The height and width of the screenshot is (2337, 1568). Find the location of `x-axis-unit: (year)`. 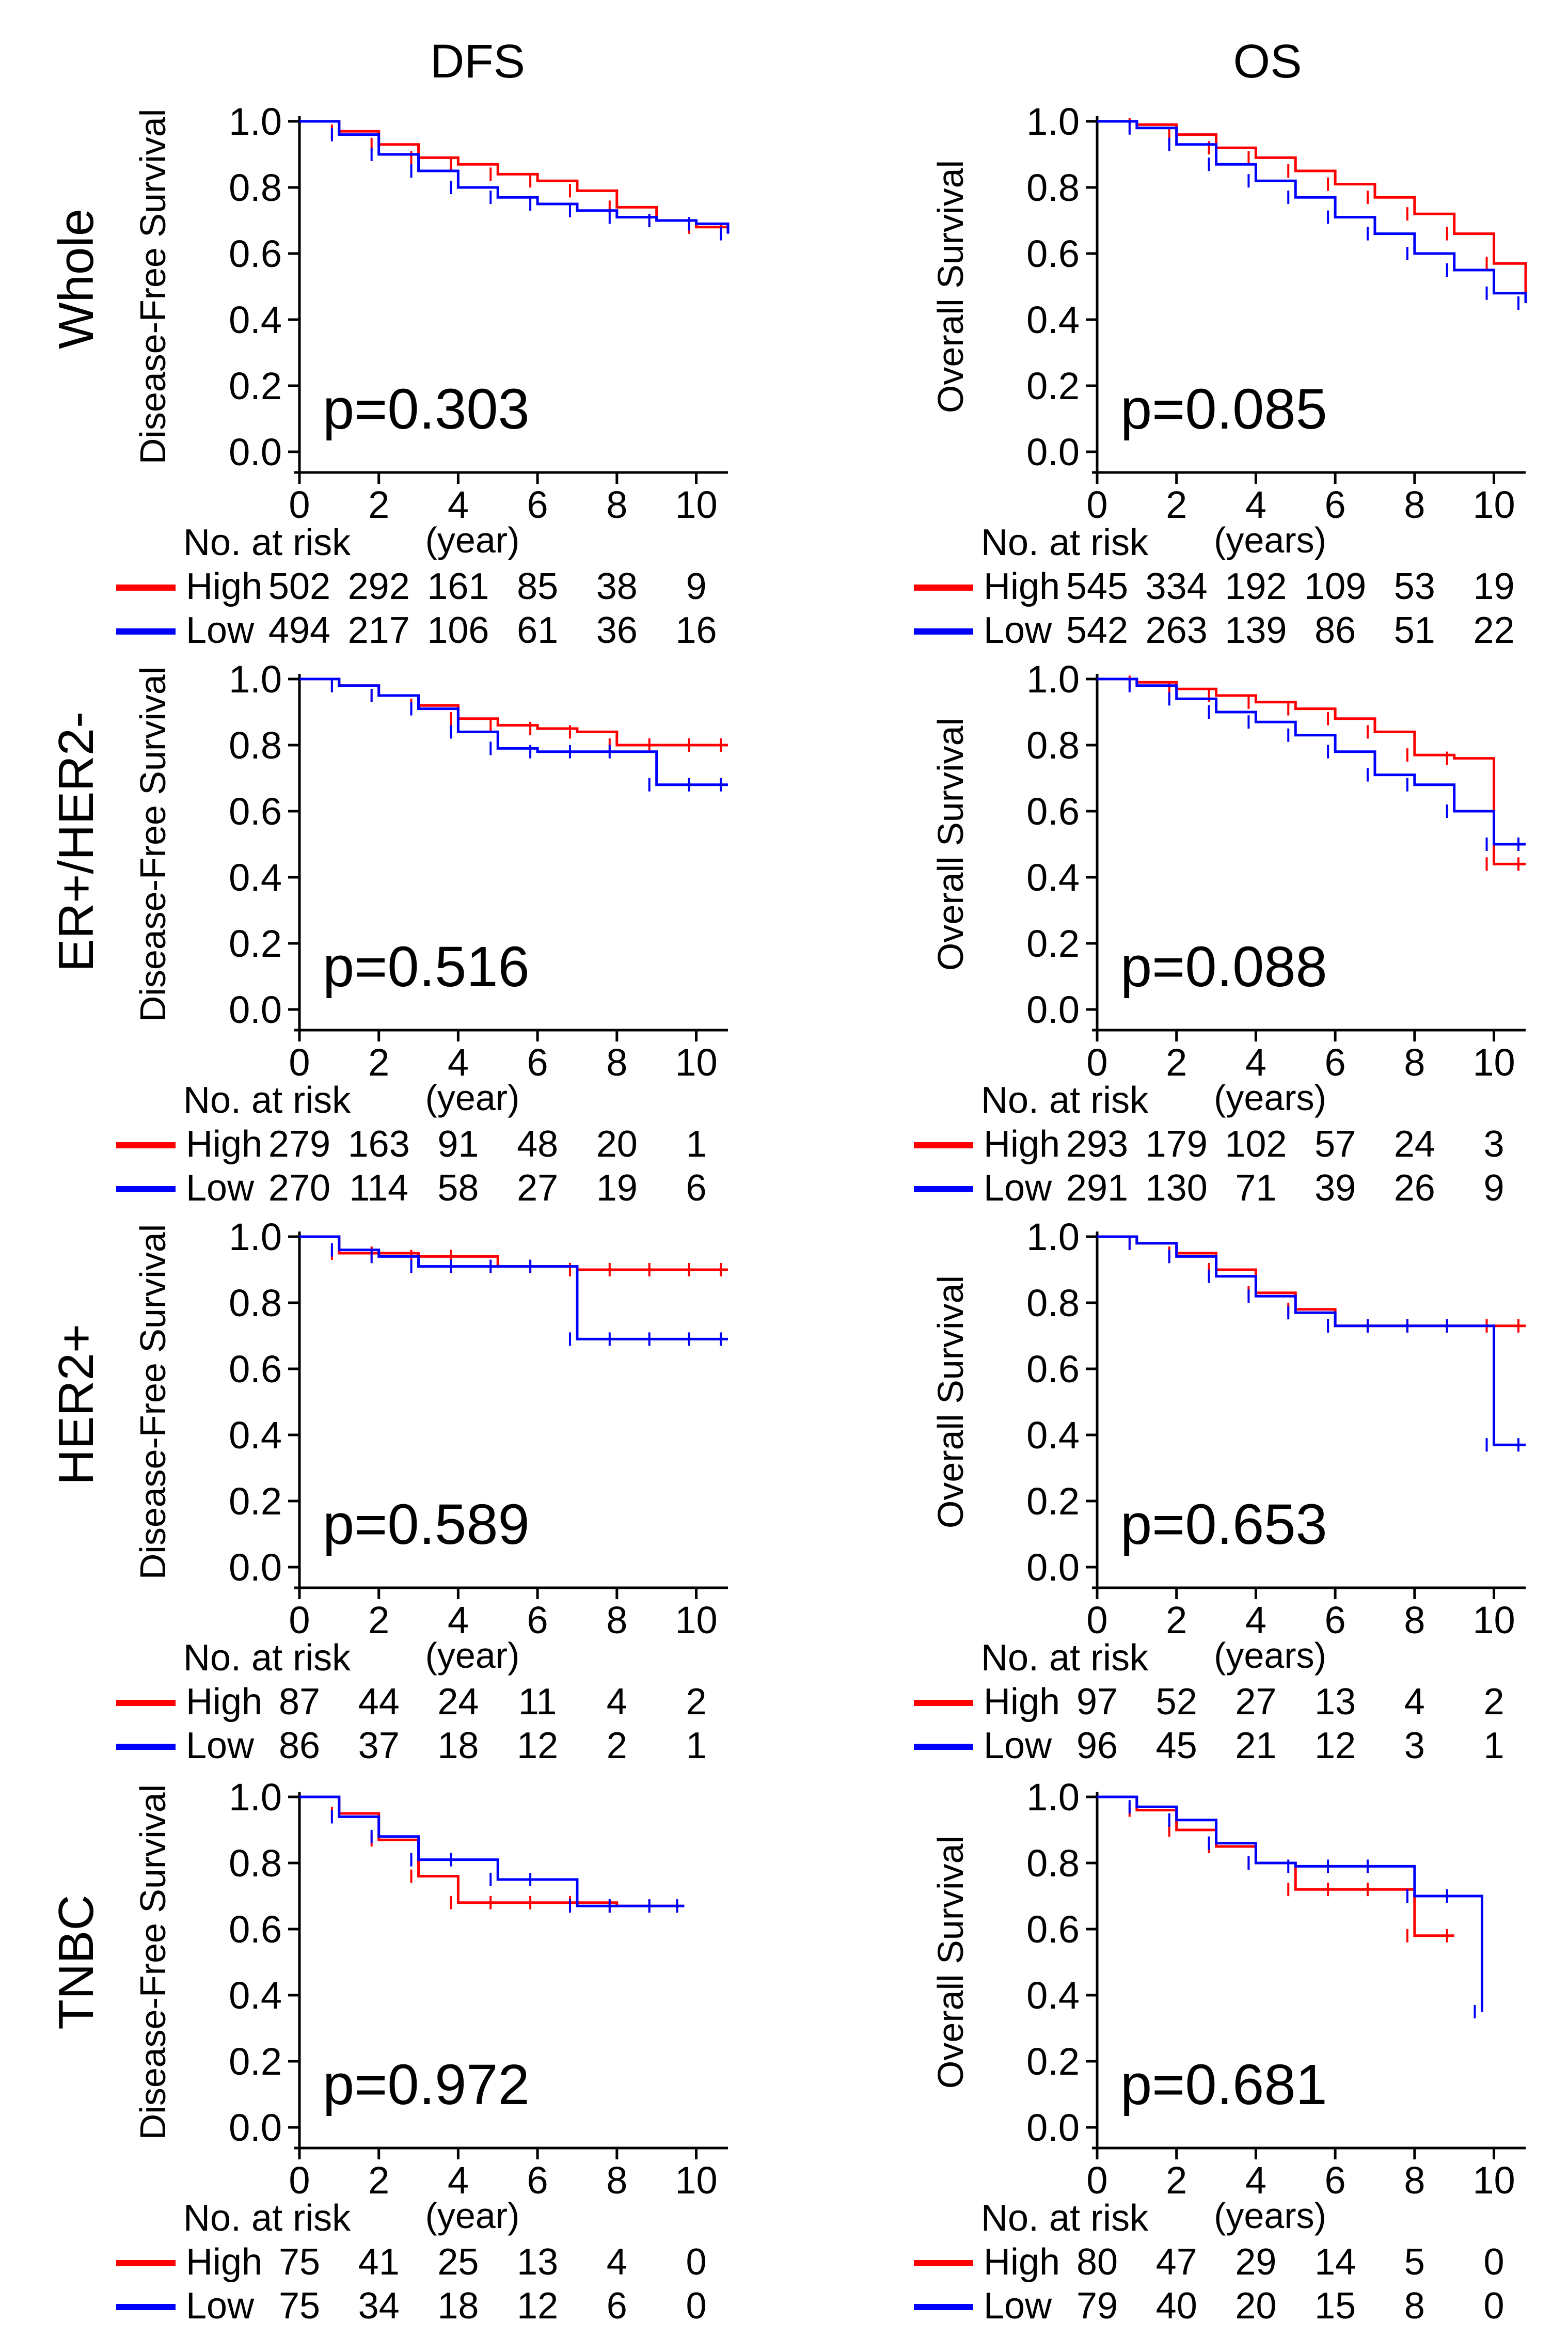

x-axis-unit: (year) is located at coordinates (472, 1655).